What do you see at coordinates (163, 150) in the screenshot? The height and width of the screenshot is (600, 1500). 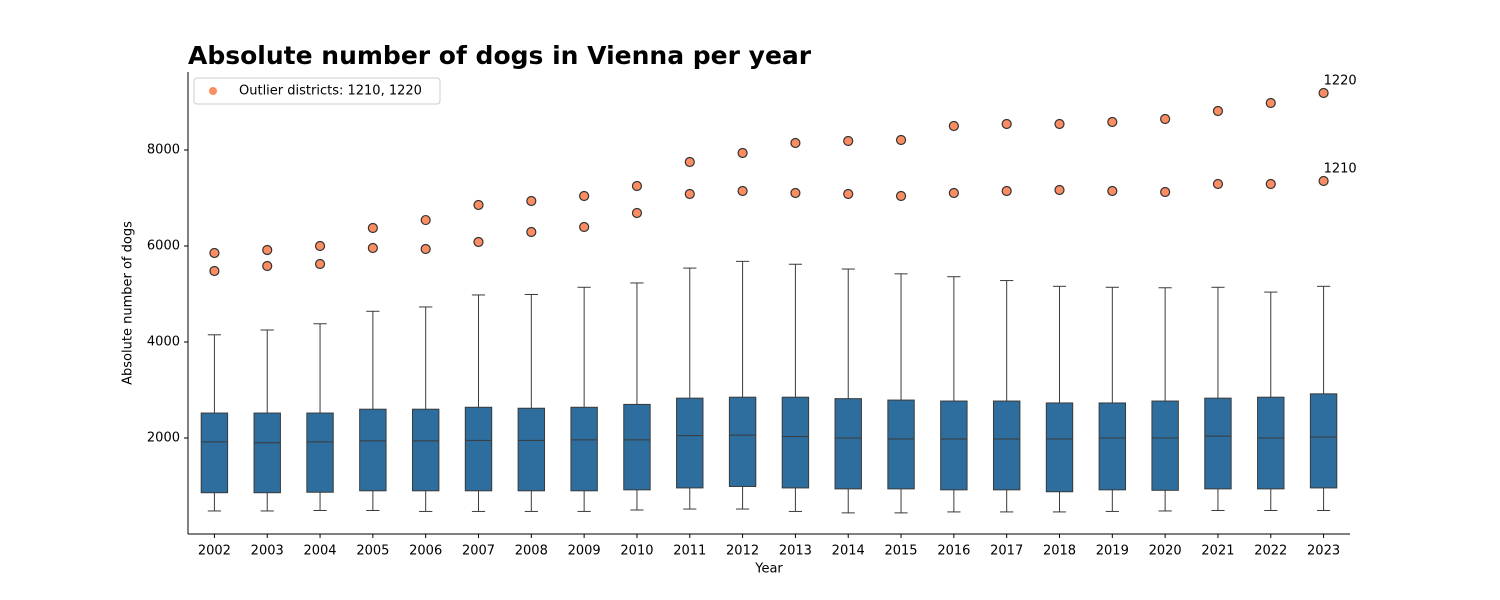 I see `y-tick-label: 8000` at bounding box center [163, 150].